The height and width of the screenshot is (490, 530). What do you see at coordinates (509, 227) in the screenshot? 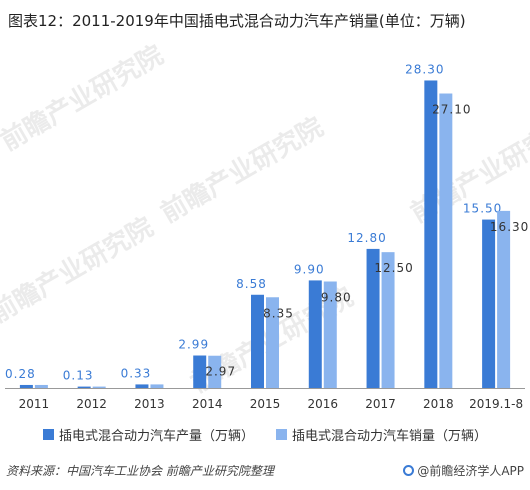
I see `data-label-sales: 16.30` at bounding box center [509, 227].